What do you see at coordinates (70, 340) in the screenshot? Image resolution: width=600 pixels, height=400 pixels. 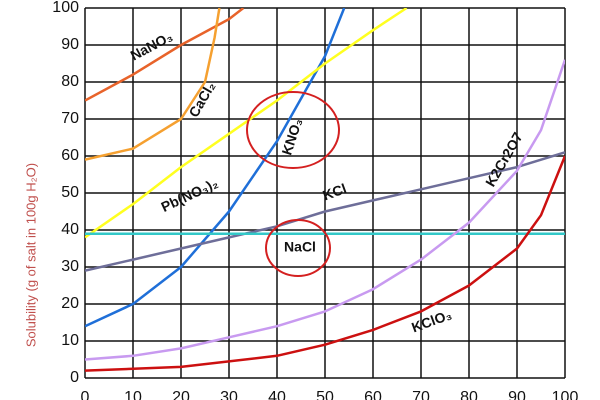 I see `y-tick-label: 10` at bounding box center [70, 340].